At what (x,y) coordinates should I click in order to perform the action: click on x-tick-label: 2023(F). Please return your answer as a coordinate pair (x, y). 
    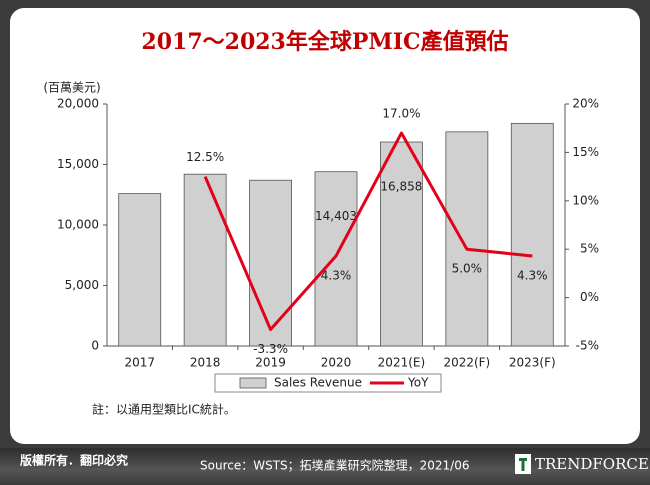
    Looking at the image, I should click on (532, 363).